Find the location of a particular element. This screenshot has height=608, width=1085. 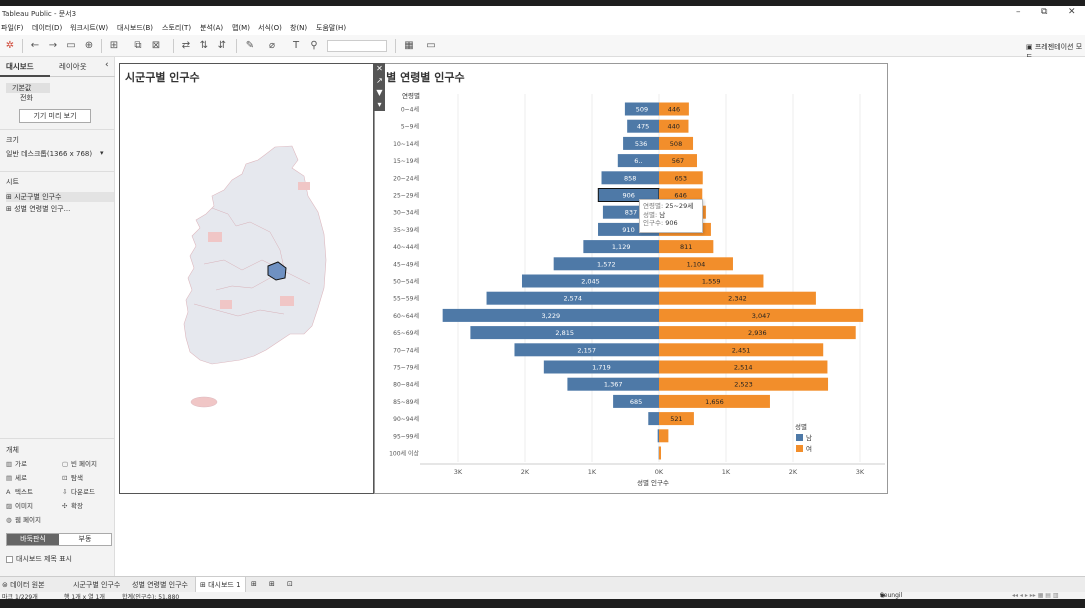

sheet-item: ⊞ 시군구별 인구수 is located at coordinates (60, 197).